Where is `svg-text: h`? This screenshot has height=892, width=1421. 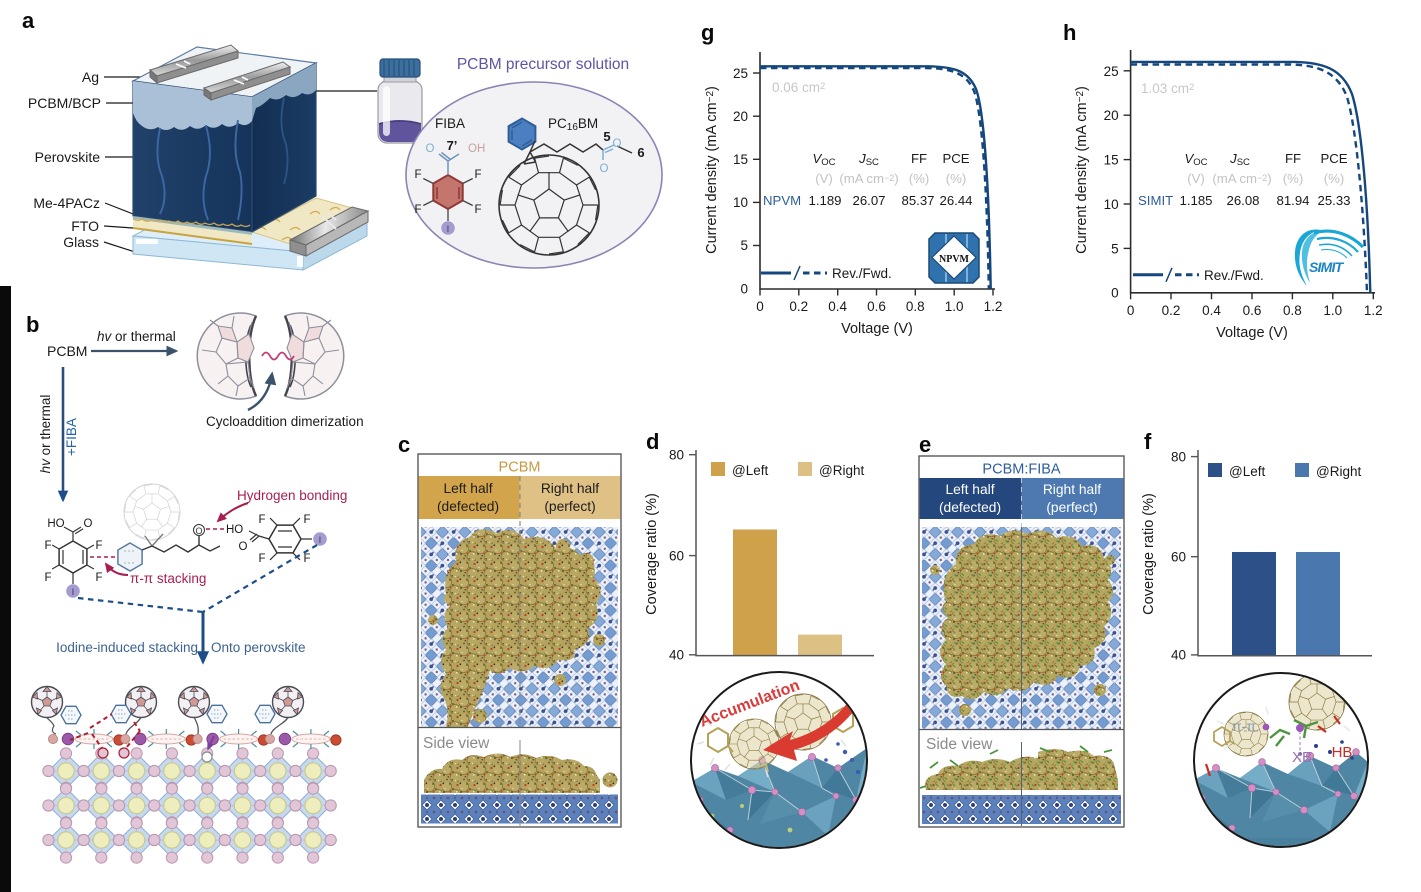 svg-text: h is located at coordinates (1069, 32).